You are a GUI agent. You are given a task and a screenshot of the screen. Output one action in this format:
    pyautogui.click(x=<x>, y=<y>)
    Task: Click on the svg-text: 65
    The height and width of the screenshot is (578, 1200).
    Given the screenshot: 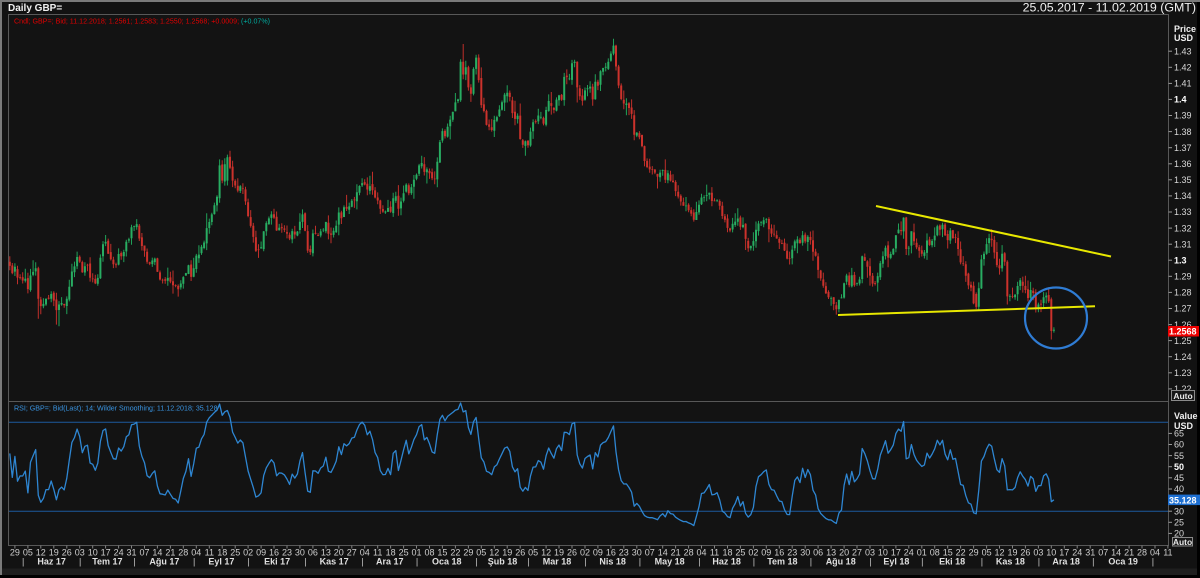 What is the action you would take?
    pyautogui.click(x=1179, y=434)
    